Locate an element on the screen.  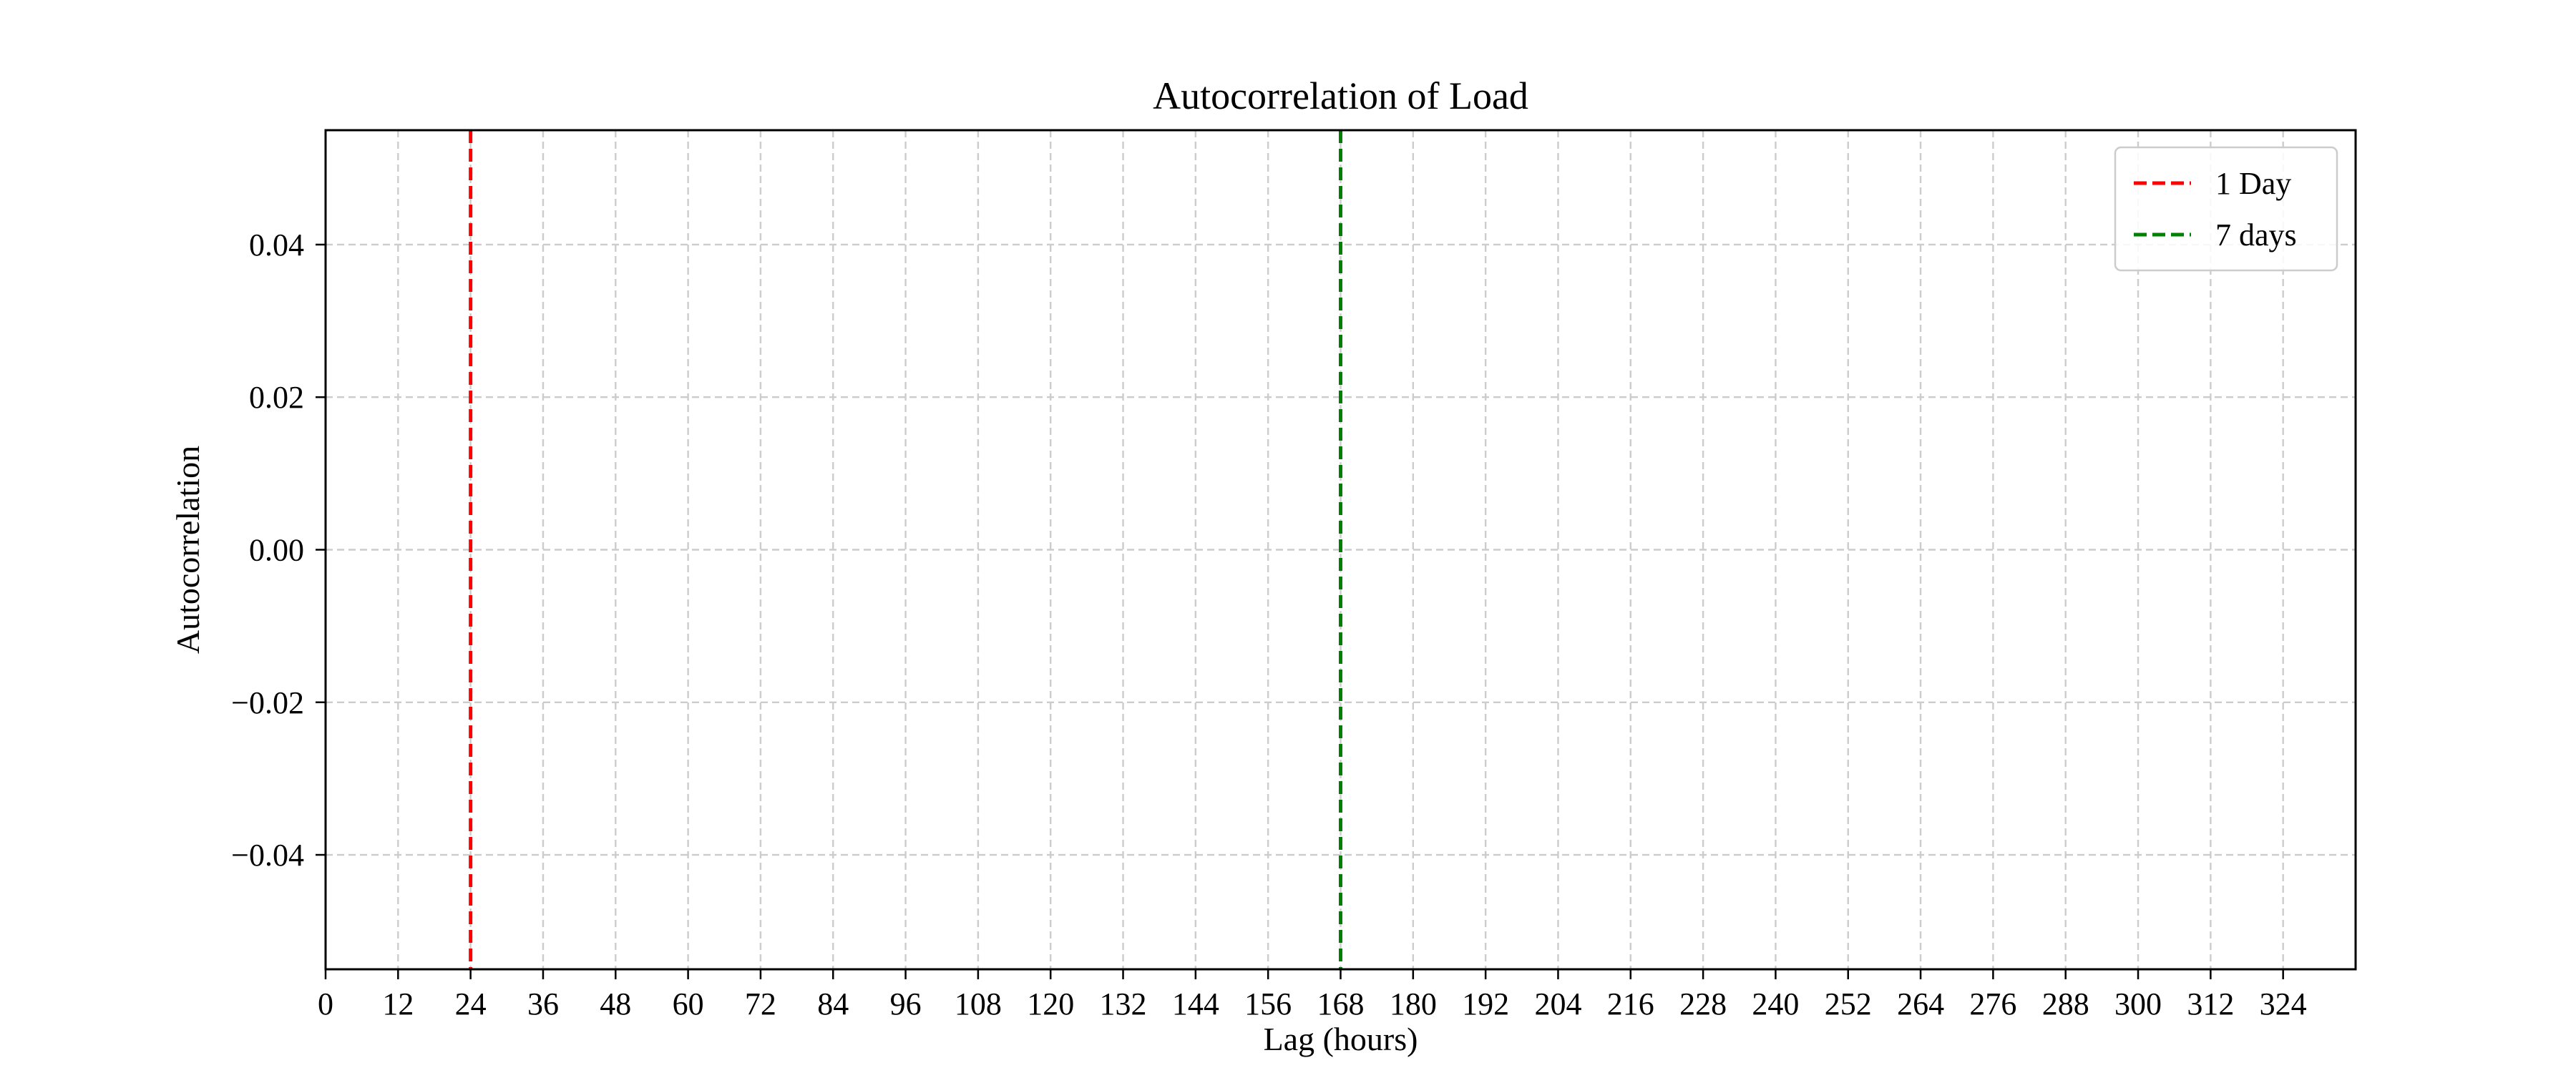
x-tick-label: 84 is located at coordinates (833, 1003).